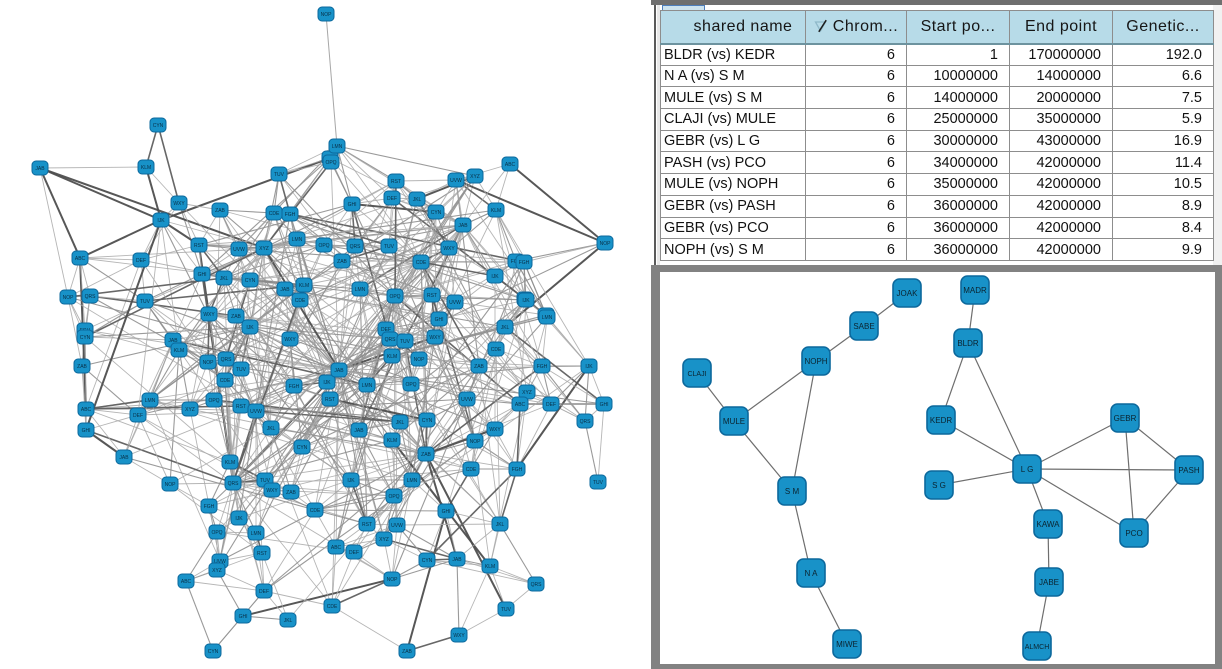 The image size is (1222, 669). What do you see at coordinates (792, 491) in the screenshot?
I see `svg-text: S M` at bounding box center [792, 491].